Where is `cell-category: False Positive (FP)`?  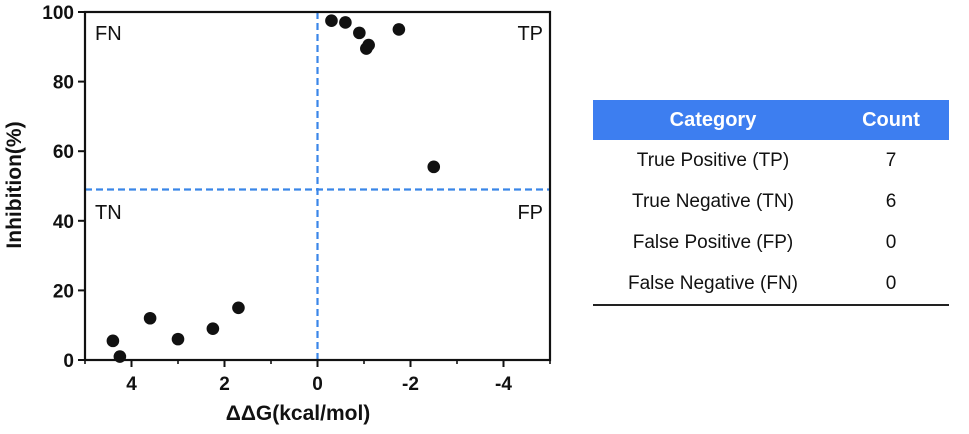 cell-category: False Positive (FP) is located at coordinates (713, 242).